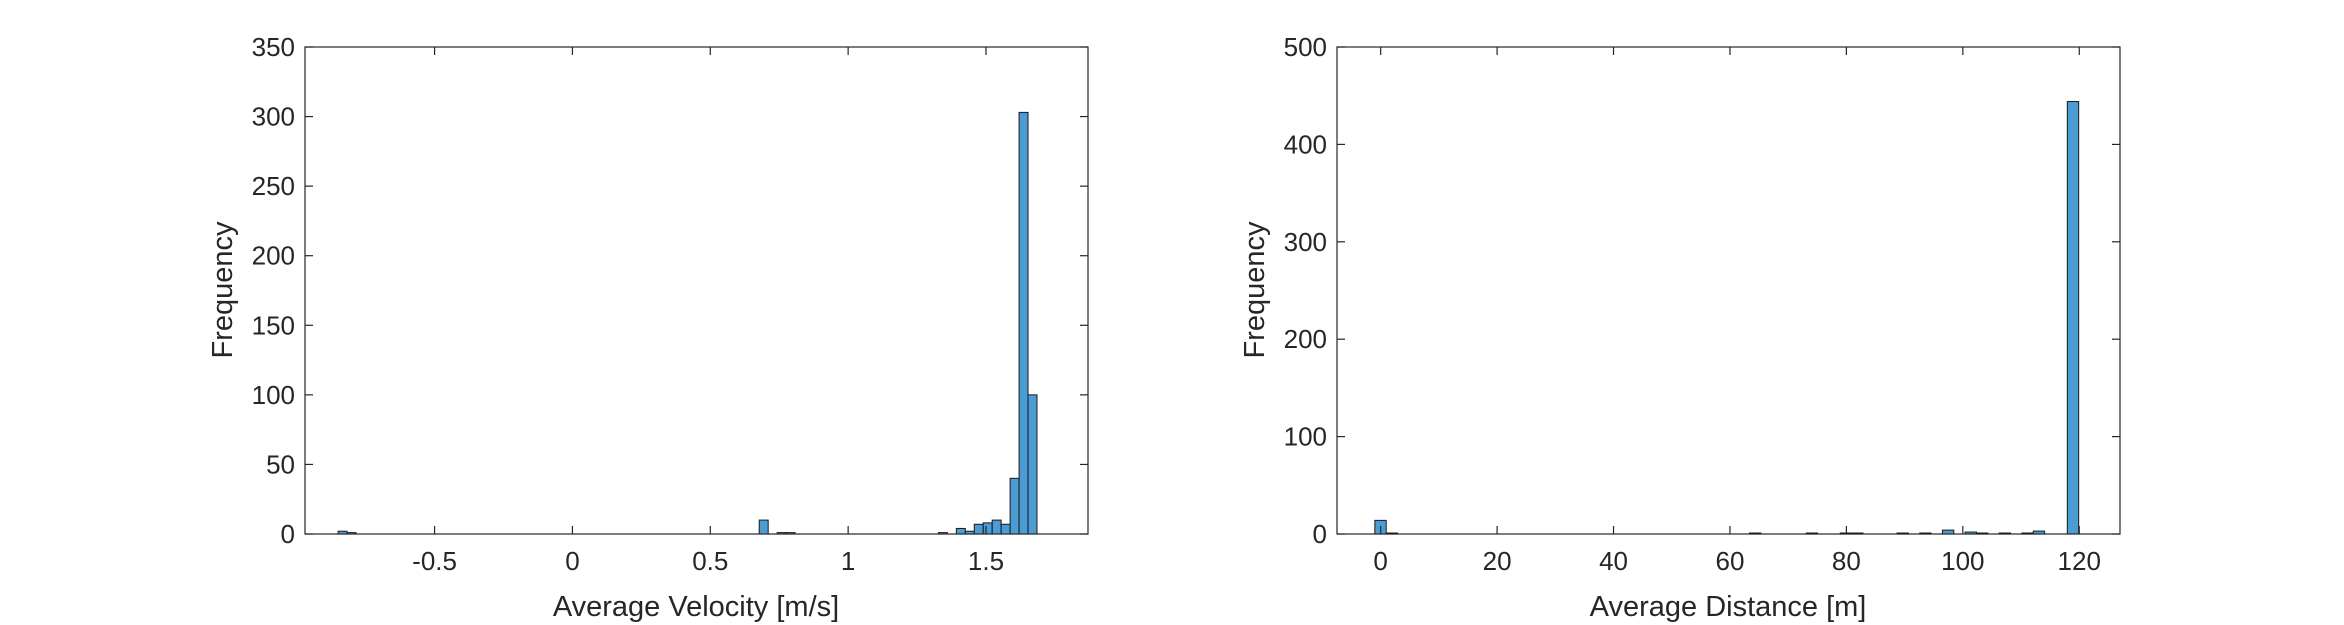 The image size is (2344, 625). What do you see at coordinates (1613, 561) in the screenshot?
I see `distance-xtick-label: 40` at bounding box center [1613, 561].